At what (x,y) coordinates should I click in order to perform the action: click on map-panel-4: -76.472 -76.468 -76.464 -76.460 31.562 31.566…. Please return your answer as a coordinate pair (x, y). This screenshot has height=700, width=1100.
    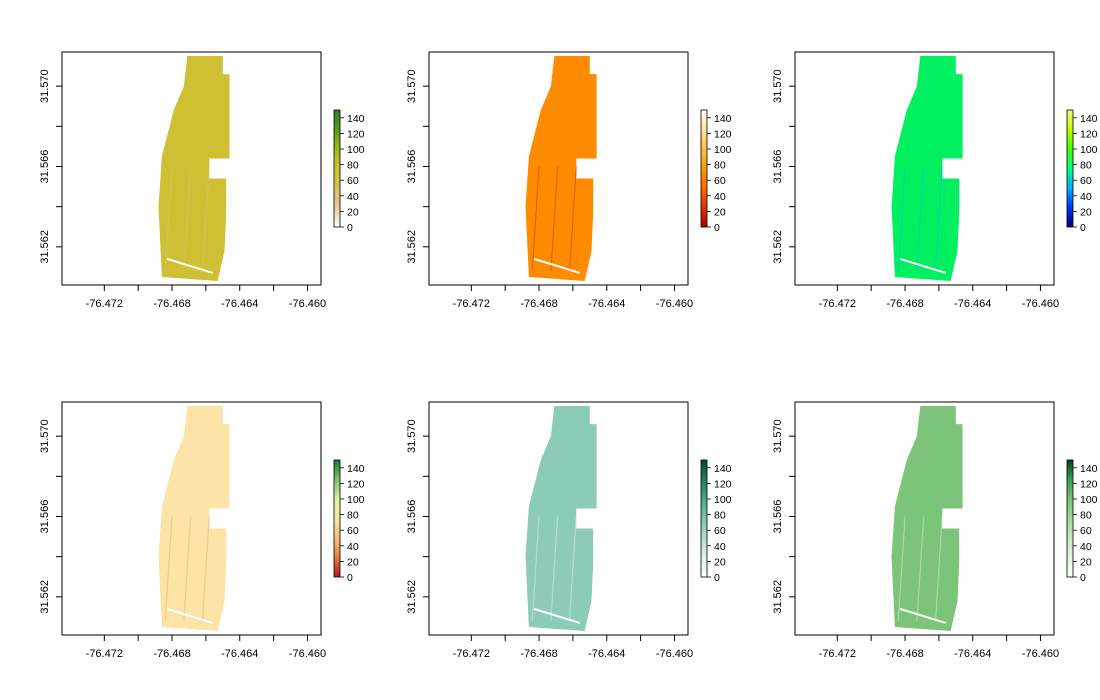
    Looking at the image, I should click on (202, 530).